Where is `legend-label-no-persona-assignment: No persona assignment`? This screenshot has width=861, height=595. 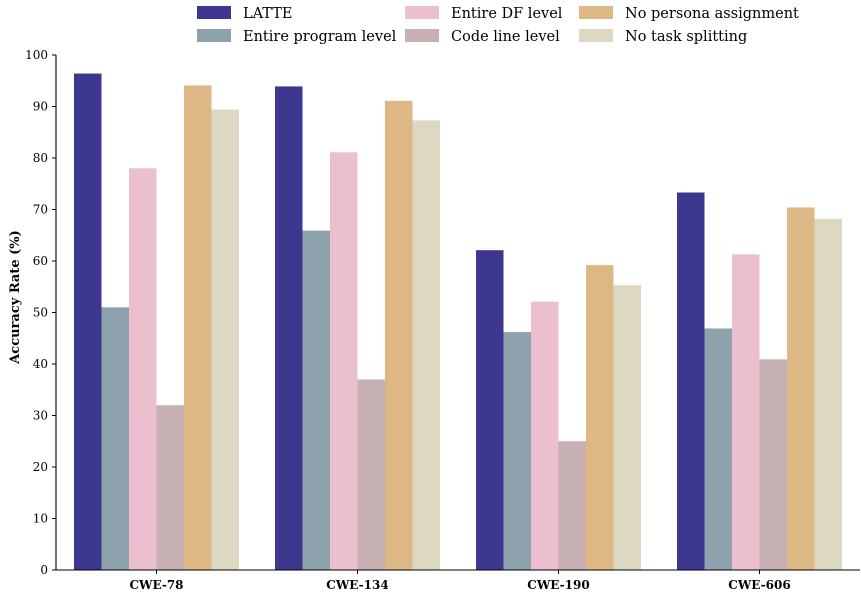
legend-label-no-persona-assignment: No persona assignment is located at coordinates (712, 14).